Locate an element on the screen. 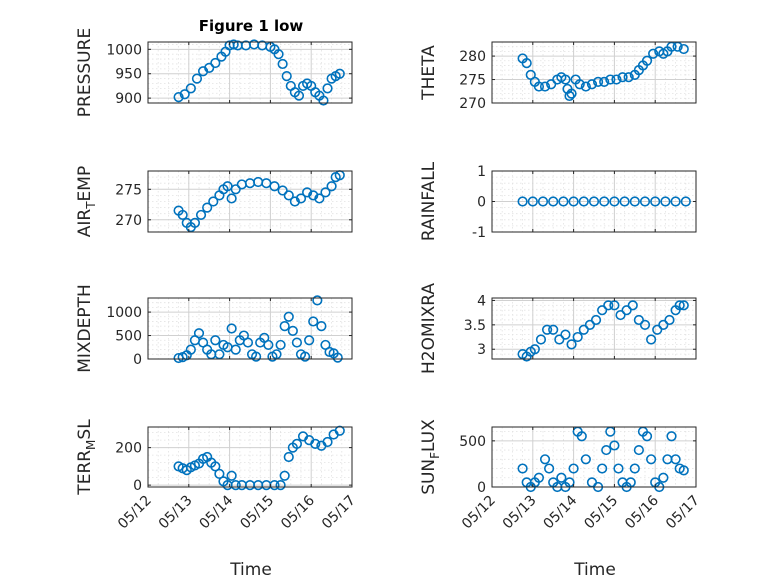  x-tick-label: 05/17 is located at coordinates (683, 513).